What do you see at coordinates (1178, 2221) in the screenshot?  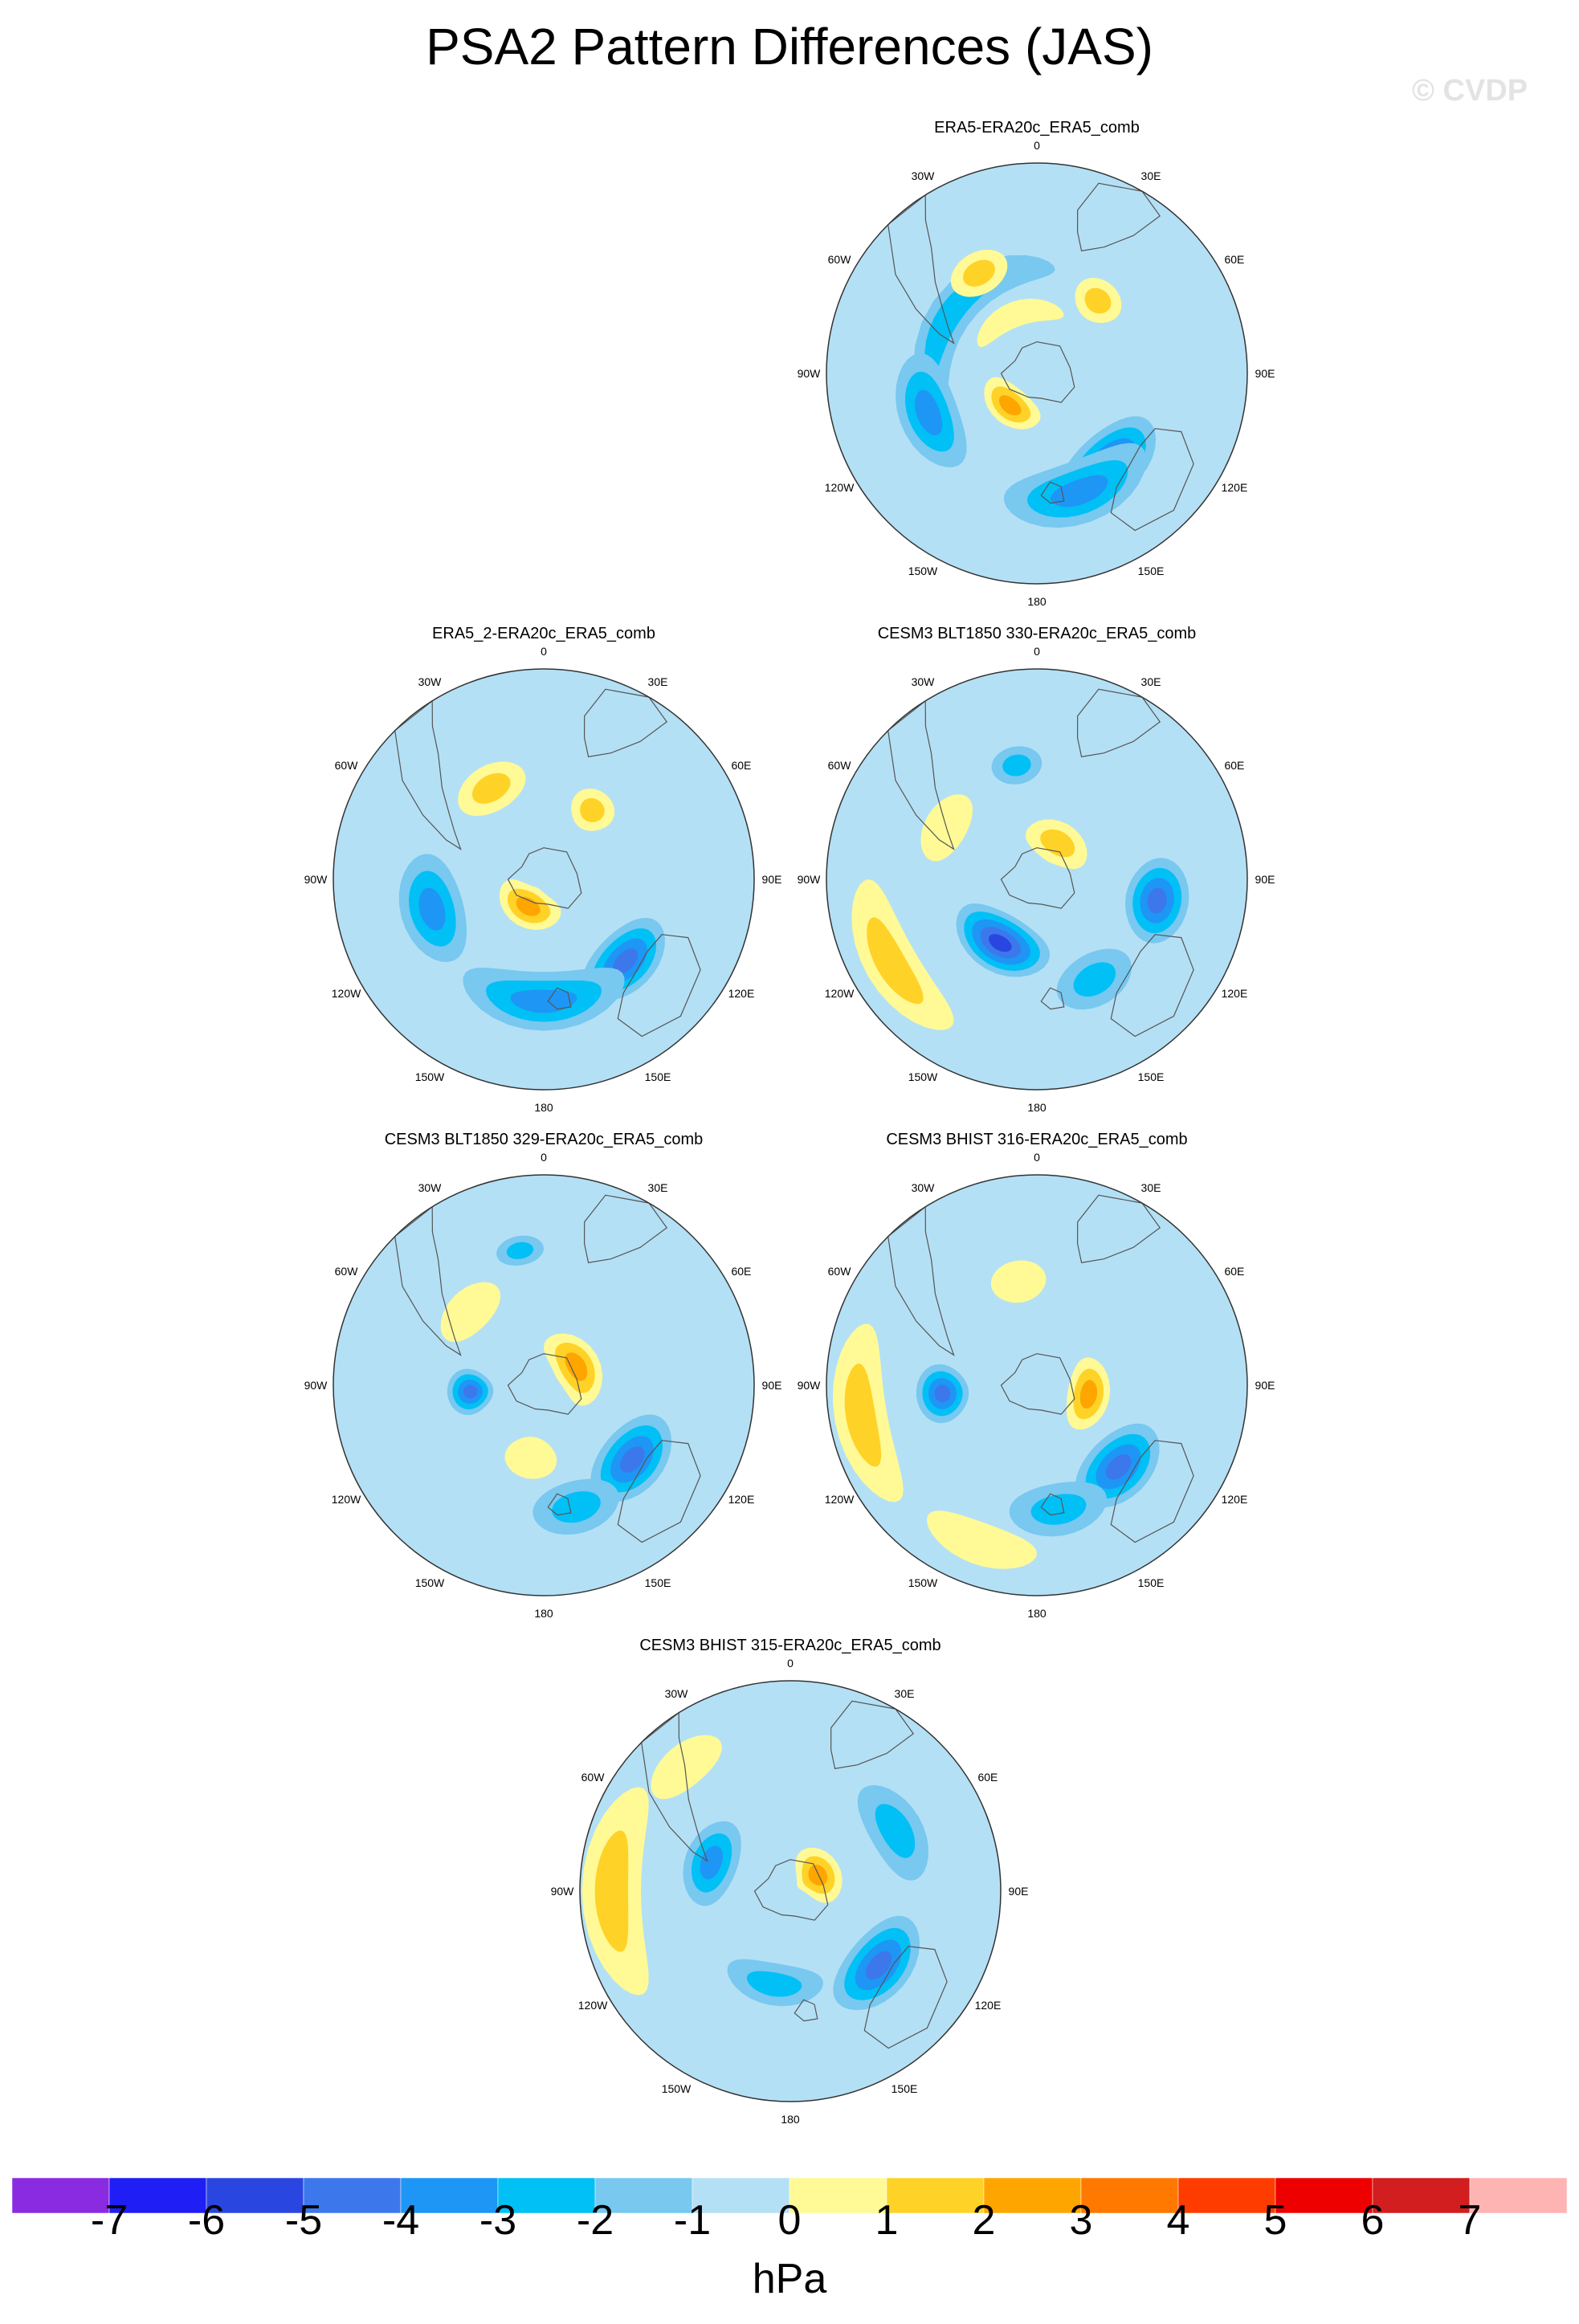 I see `colorbar-tick-label: 4` at bounding box center [1178, 2221].